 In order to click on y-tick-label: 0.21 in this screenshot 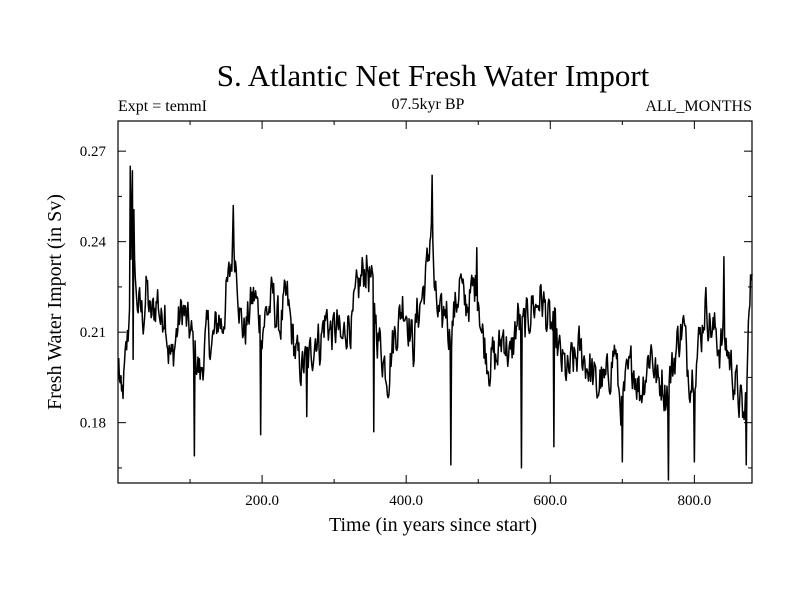, I will do `click(93, 333)`.